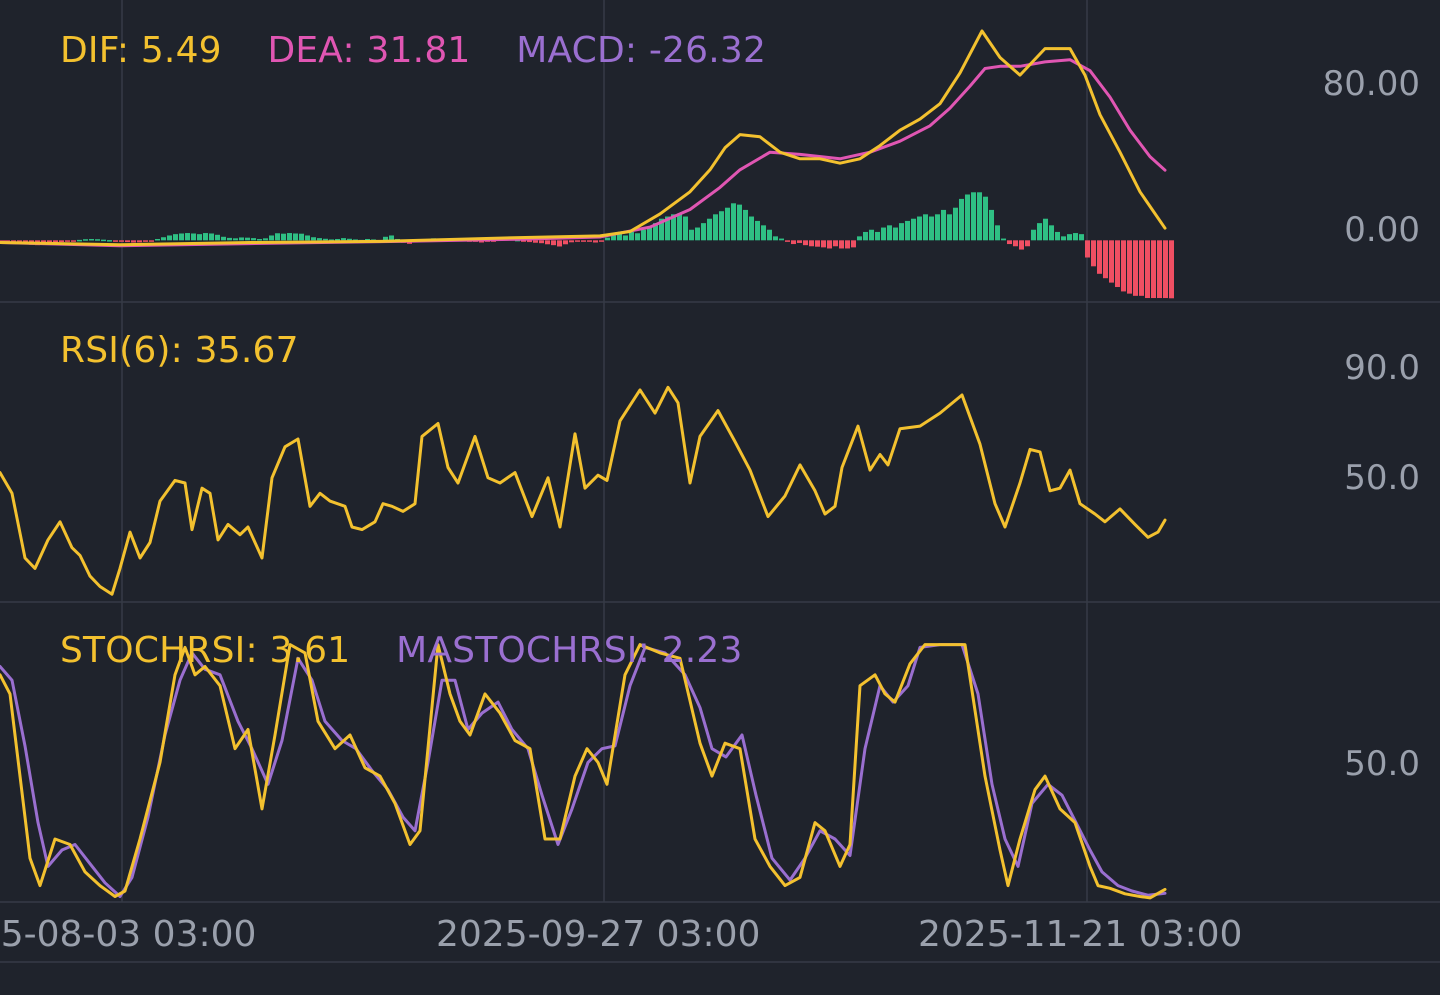 This screenshot has width=1440, height=995. I want to click on rsi-y-tick-label: 50.0, so click(1382, 478).